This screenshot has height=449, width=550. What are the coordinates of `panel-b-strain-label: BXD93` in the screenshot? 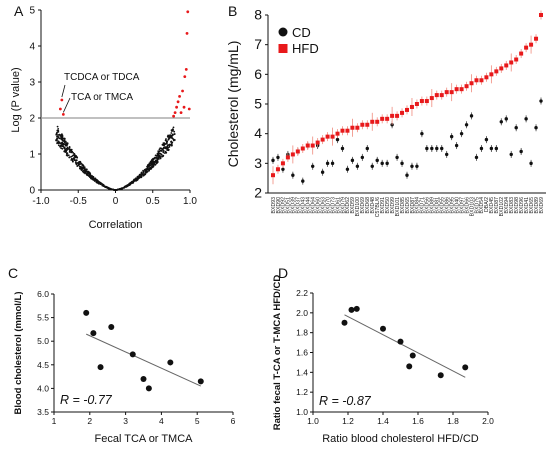 It's located at (274, 205).